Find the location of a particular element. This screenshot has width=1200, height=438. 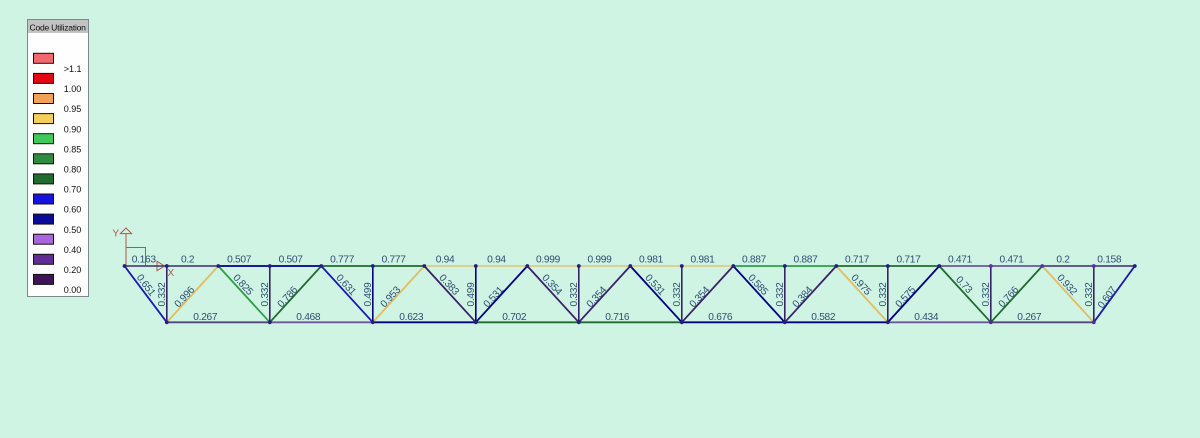

svg-text: 0.20 is located at coordinates (73, 270).